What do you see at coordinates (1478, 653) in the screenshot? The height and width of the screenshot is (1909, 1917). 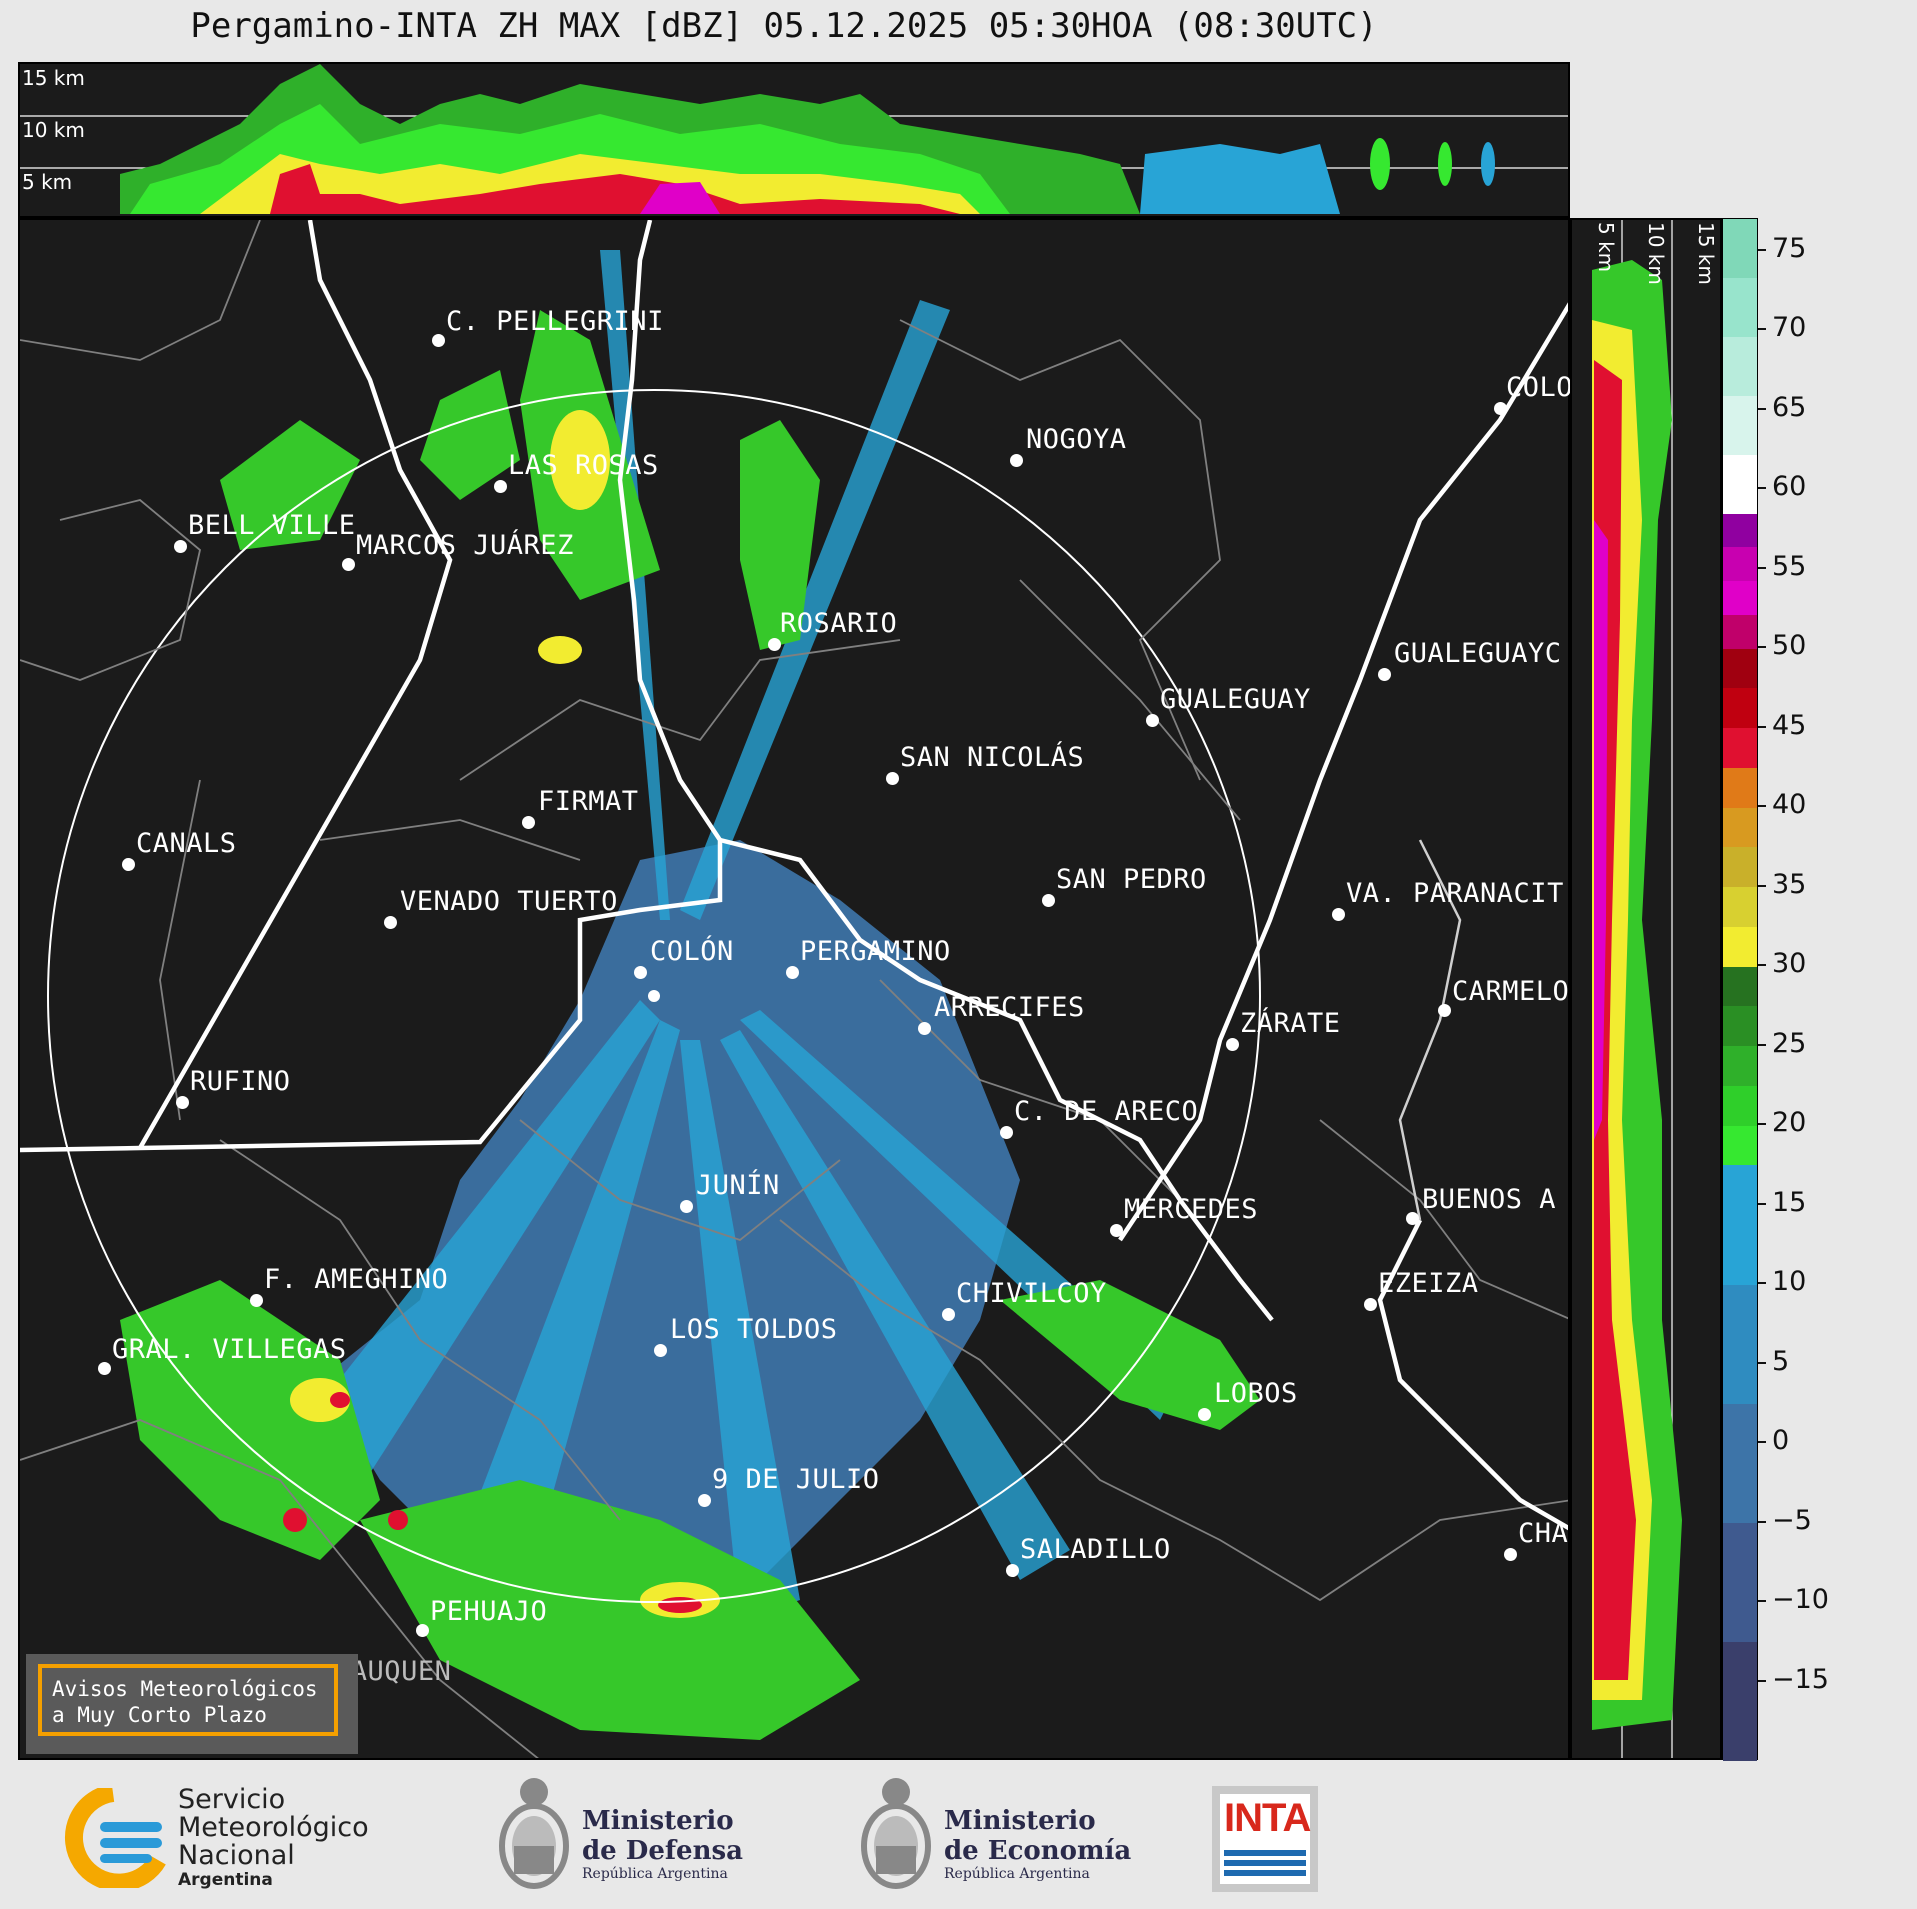 I see `city-label: GUALEGUAYC` at bounding box center [1478, 653].